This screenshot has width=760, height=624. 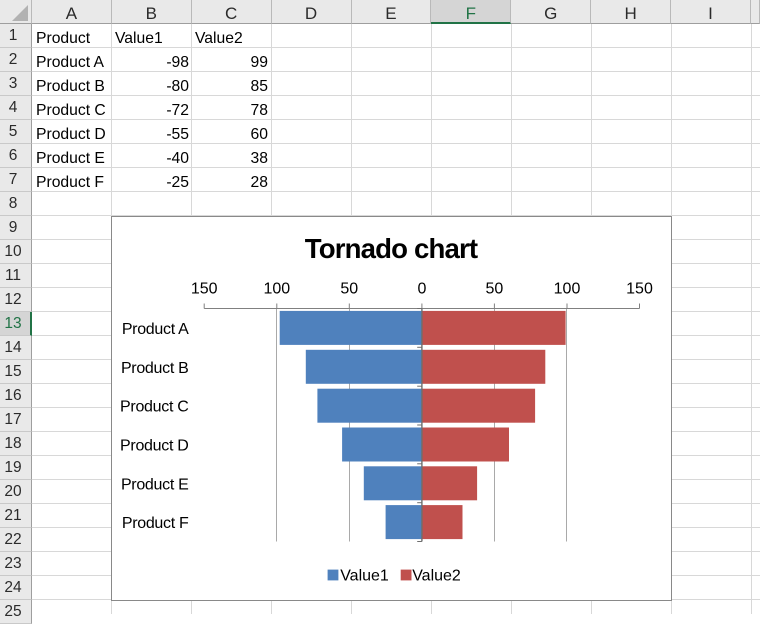 I want to click on svg-text: 0, so click(x=421, y=289).